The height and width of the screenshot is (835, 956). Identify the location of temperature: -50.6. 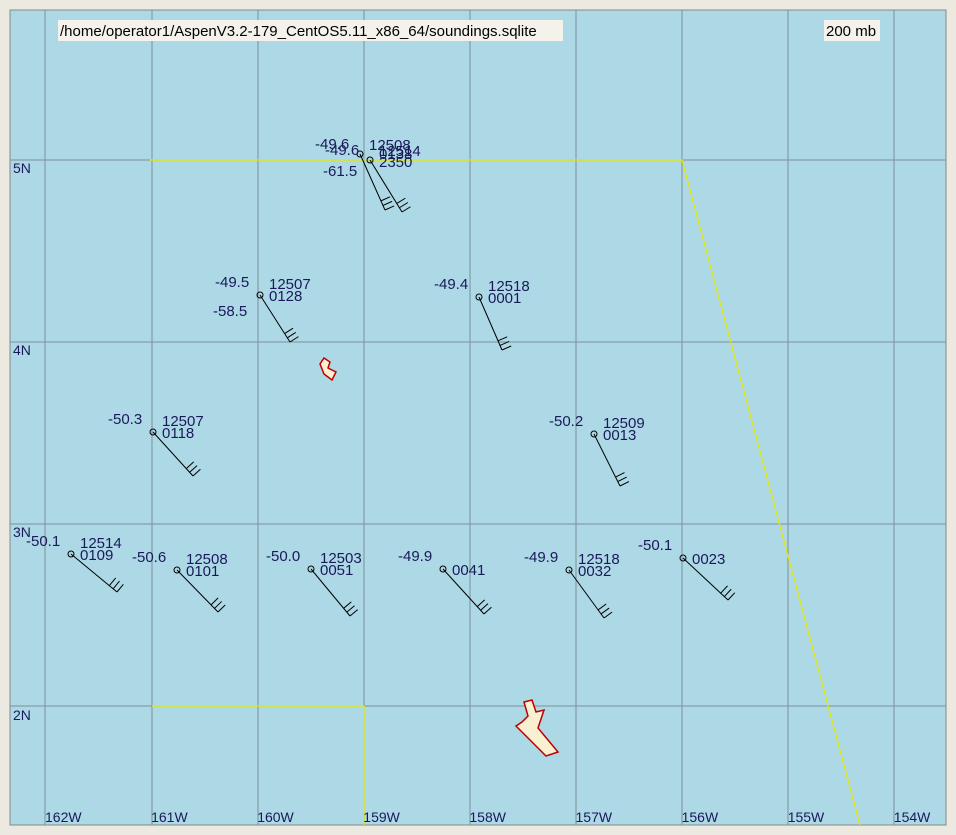
(149, 557).